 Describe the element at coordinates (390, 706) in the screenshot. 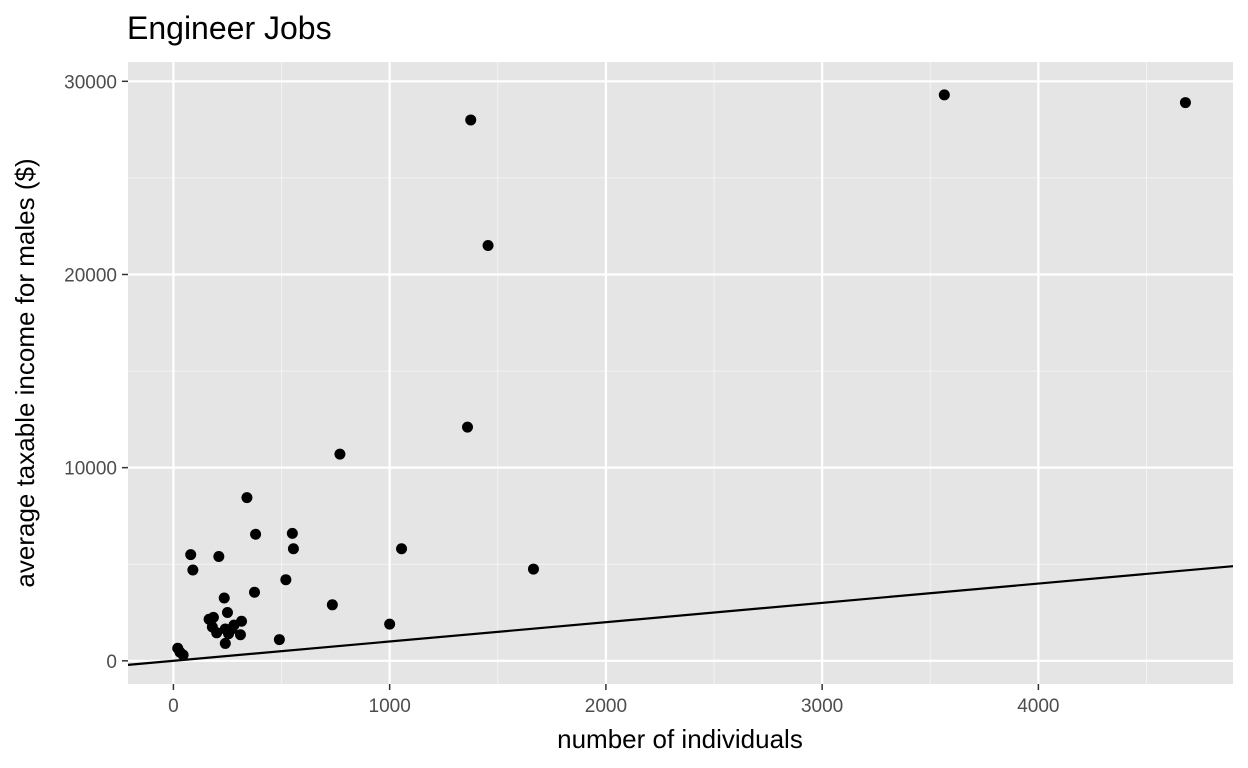

I see `x-tick-label: 1000` at that location.